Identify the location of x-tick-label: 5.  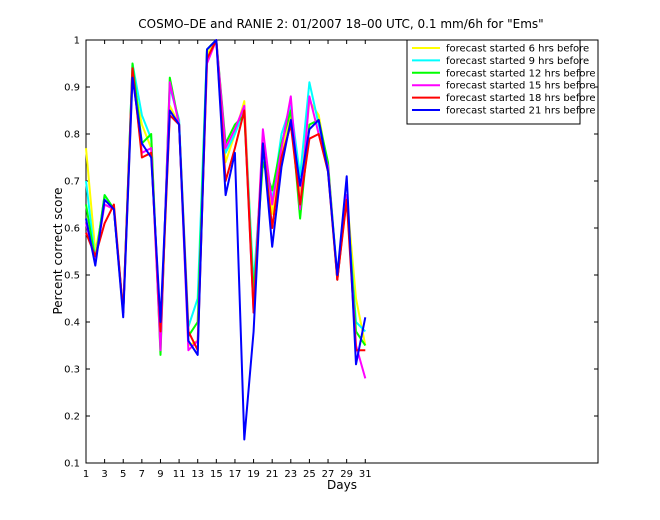
(123, 474).